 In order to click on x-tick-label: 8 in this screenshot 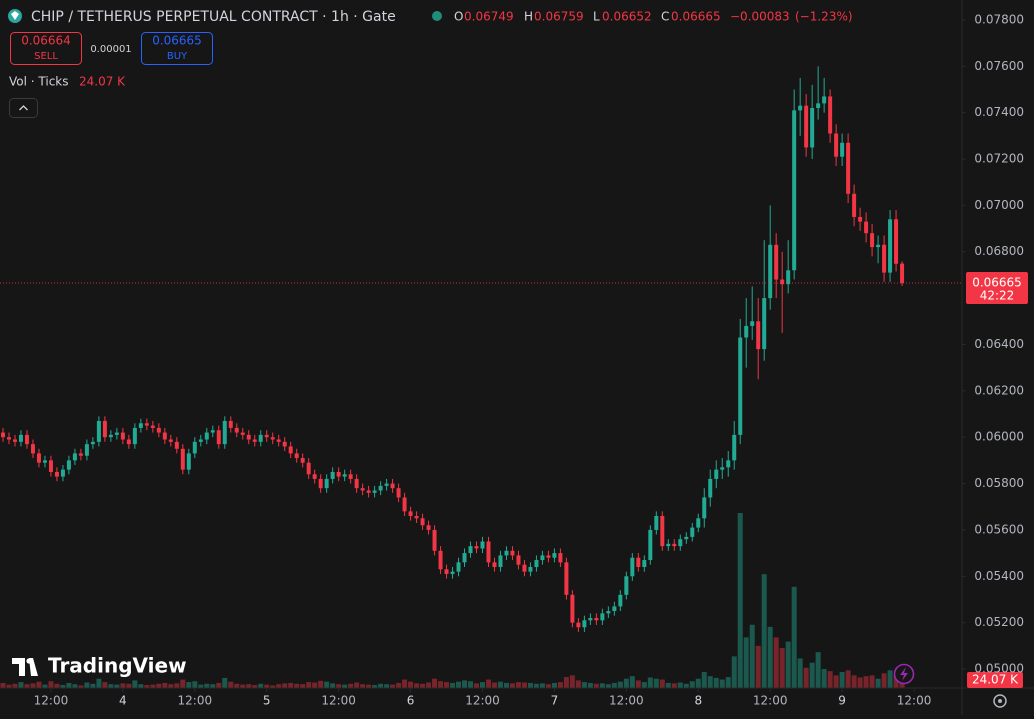, I will do `click(698, 701)`.